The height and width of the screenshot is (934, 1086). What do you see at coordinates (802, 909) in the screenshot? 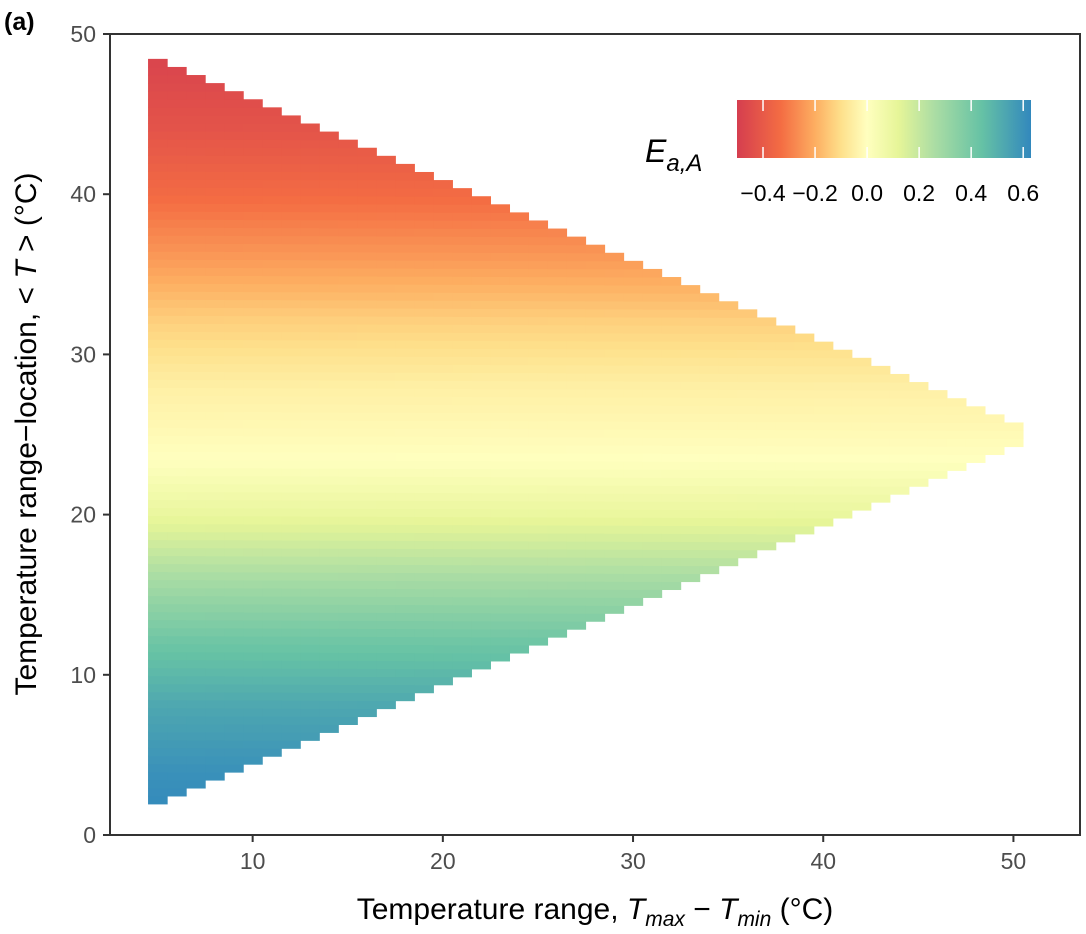
I see `x-axis-title-suffix: (°C)` at bounding box center [802, 909].